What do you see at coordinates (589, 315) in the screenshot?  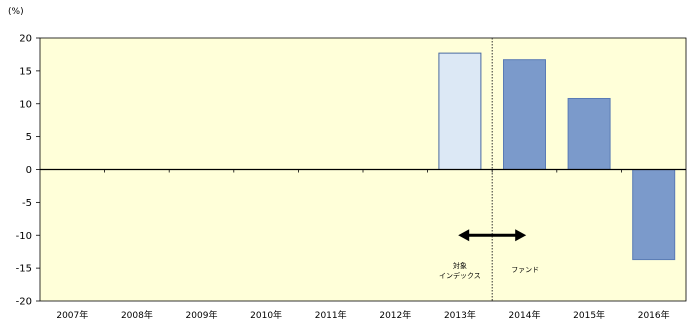 I see `x-tick-label: 2015年` at bounding box center [589, 315].